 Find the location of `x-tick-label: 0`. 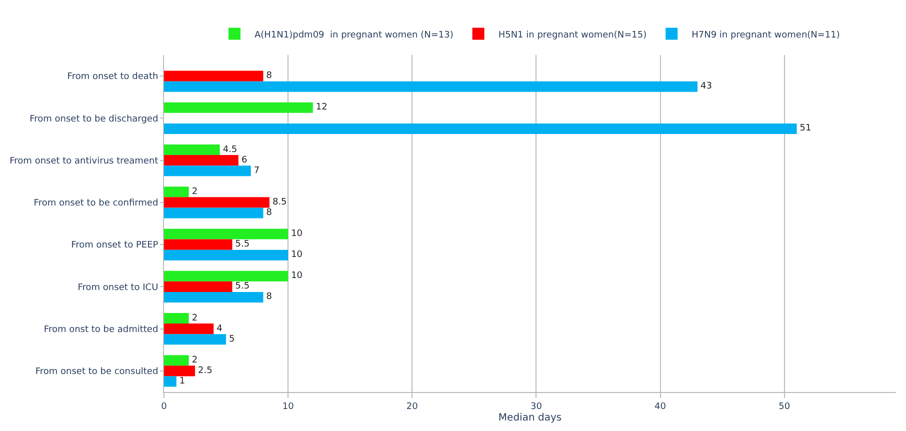

x-tick-label: 0 is located at coordinates (164, 407).